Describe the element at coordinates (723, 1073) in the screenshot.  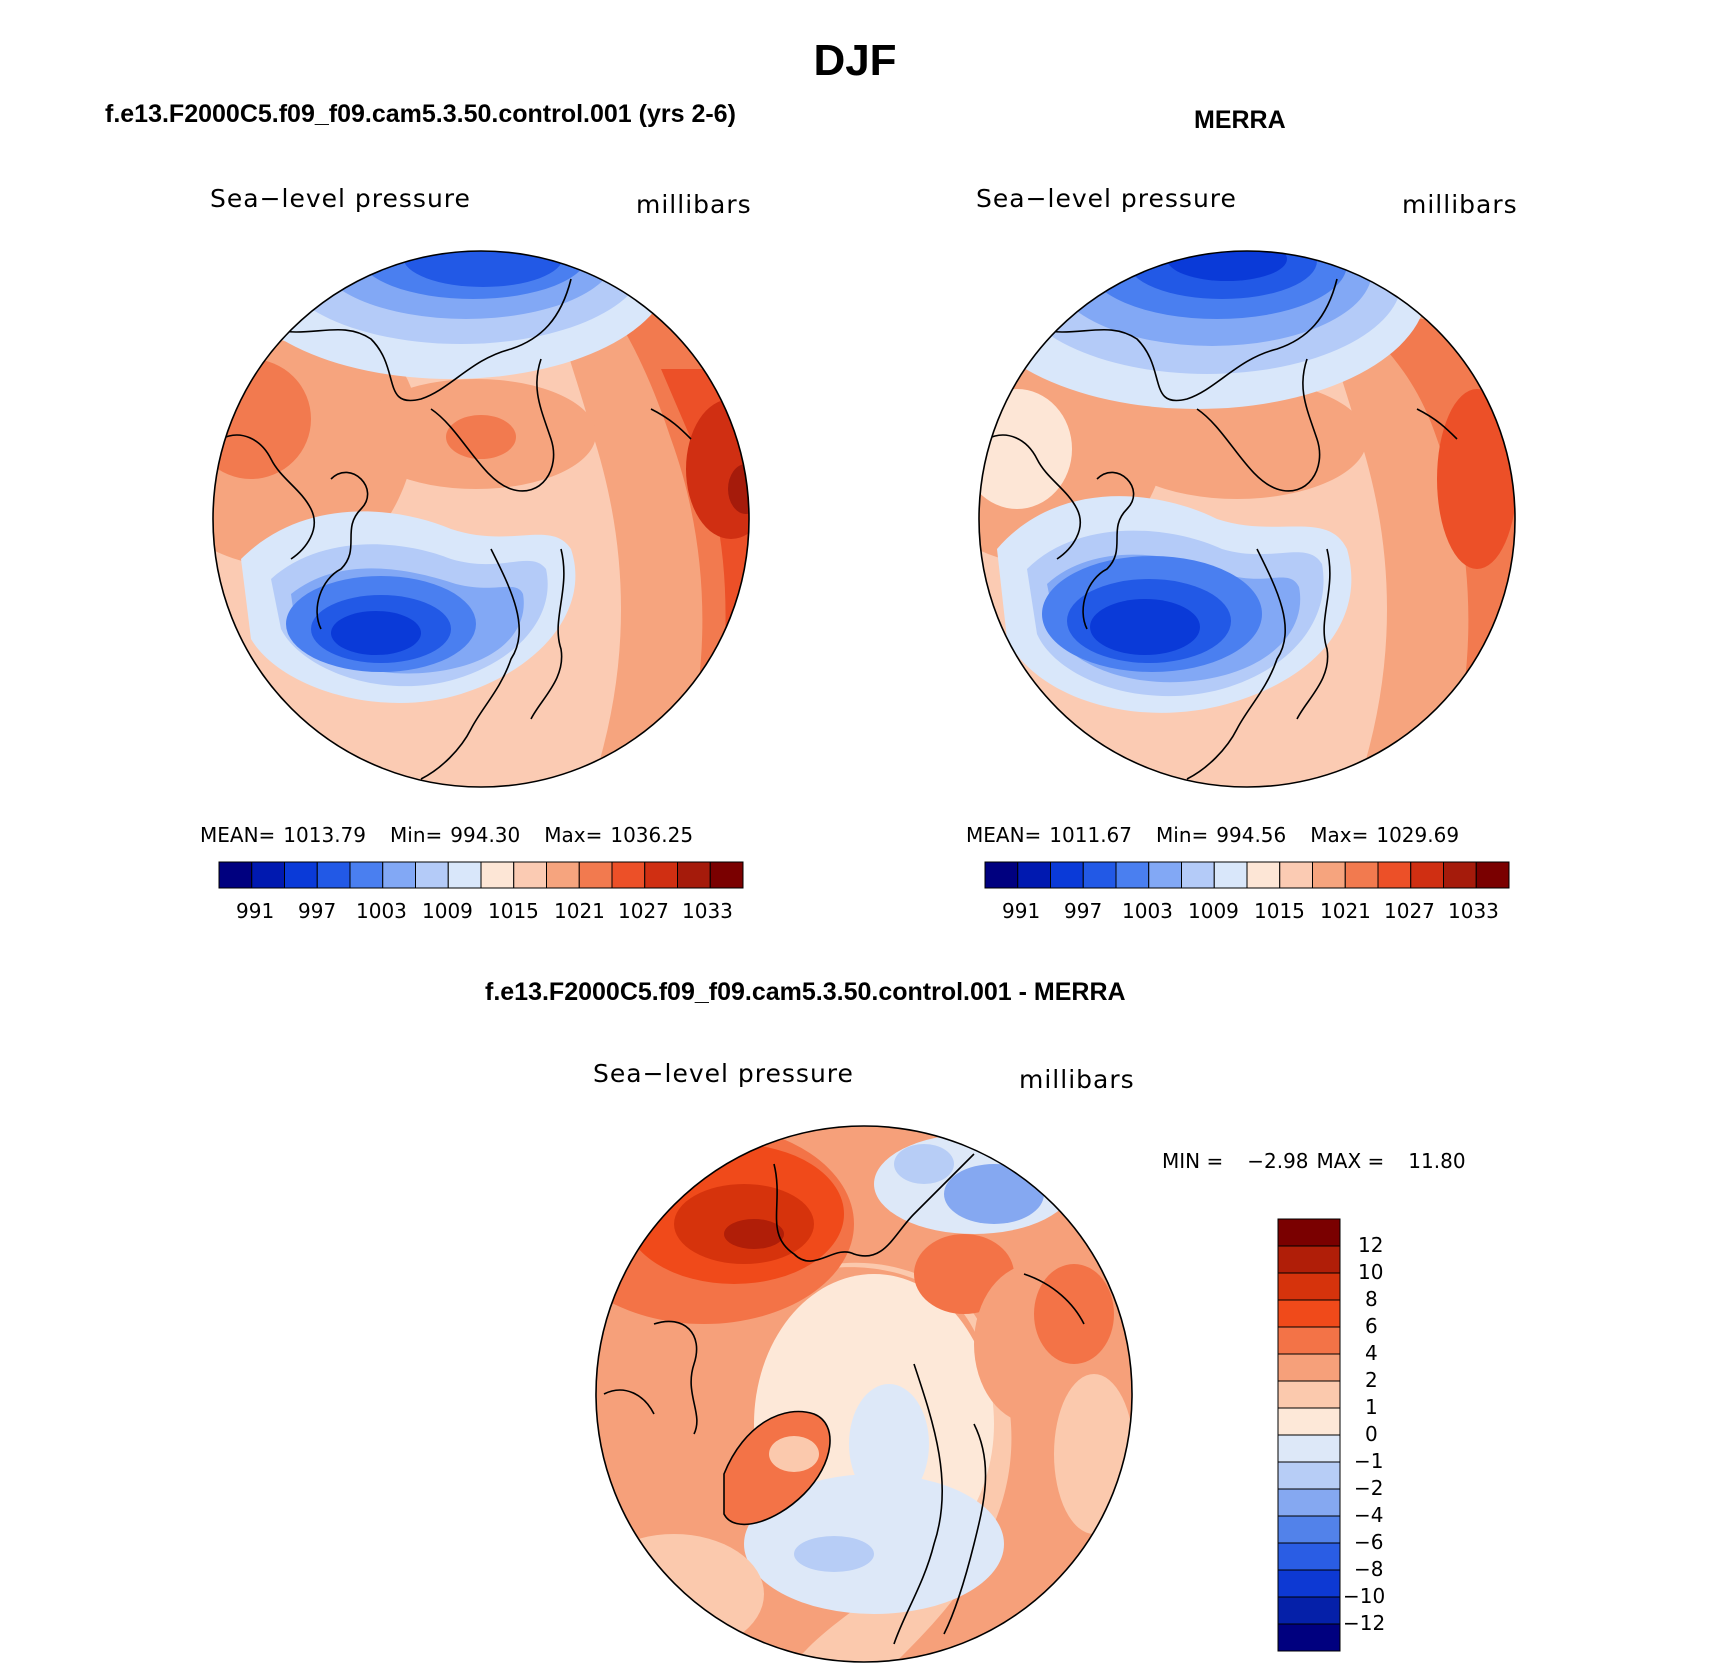
I see `variable-label-diff: Sea−level pressure` at that location.